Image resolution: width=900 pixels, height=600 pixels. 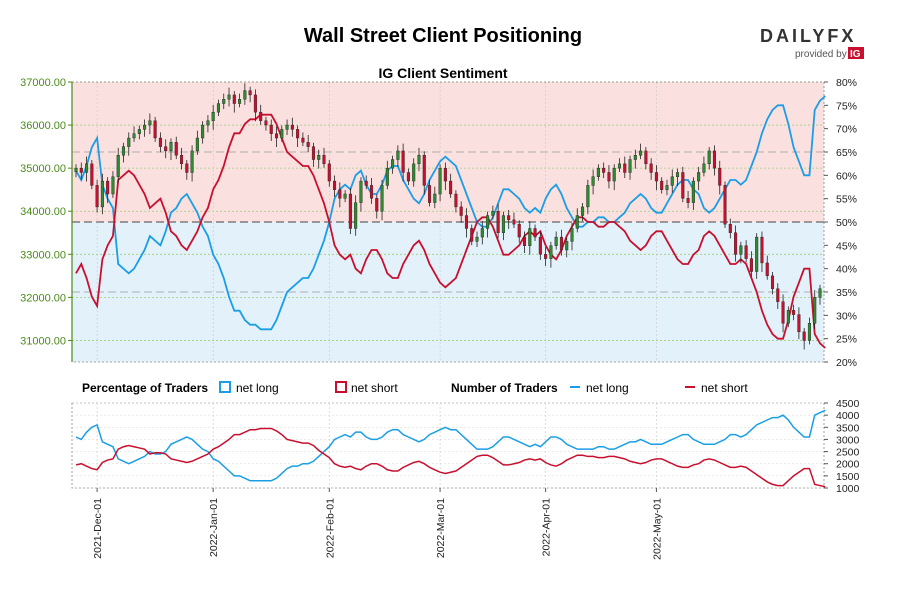 What do you see at coordinates (846, 293) in the screenshot?
I see `right-axis-label: 35%` at bounding box center [846, 293].